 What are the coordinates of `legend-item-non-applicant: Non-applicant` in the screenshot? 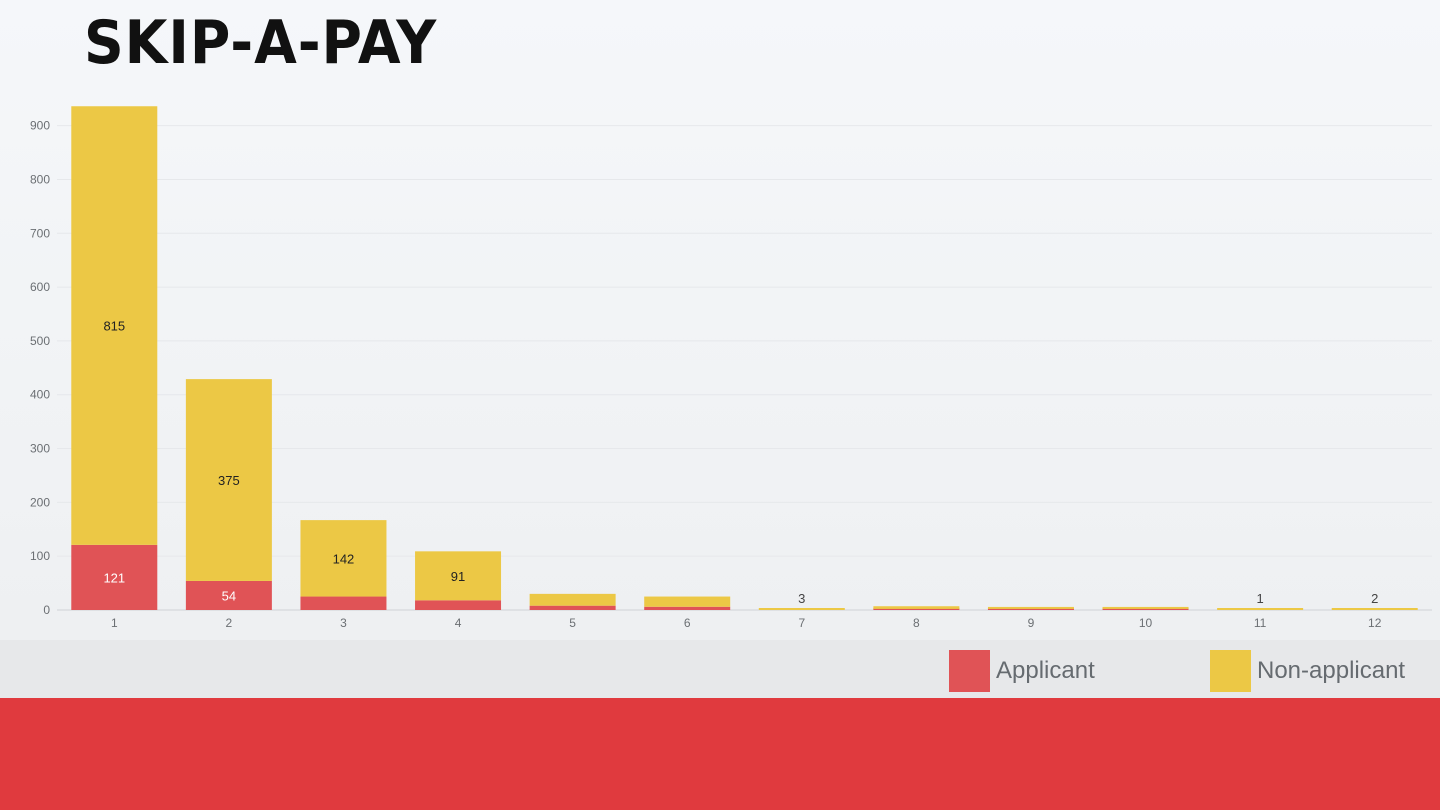 It's located at (1307, 671).